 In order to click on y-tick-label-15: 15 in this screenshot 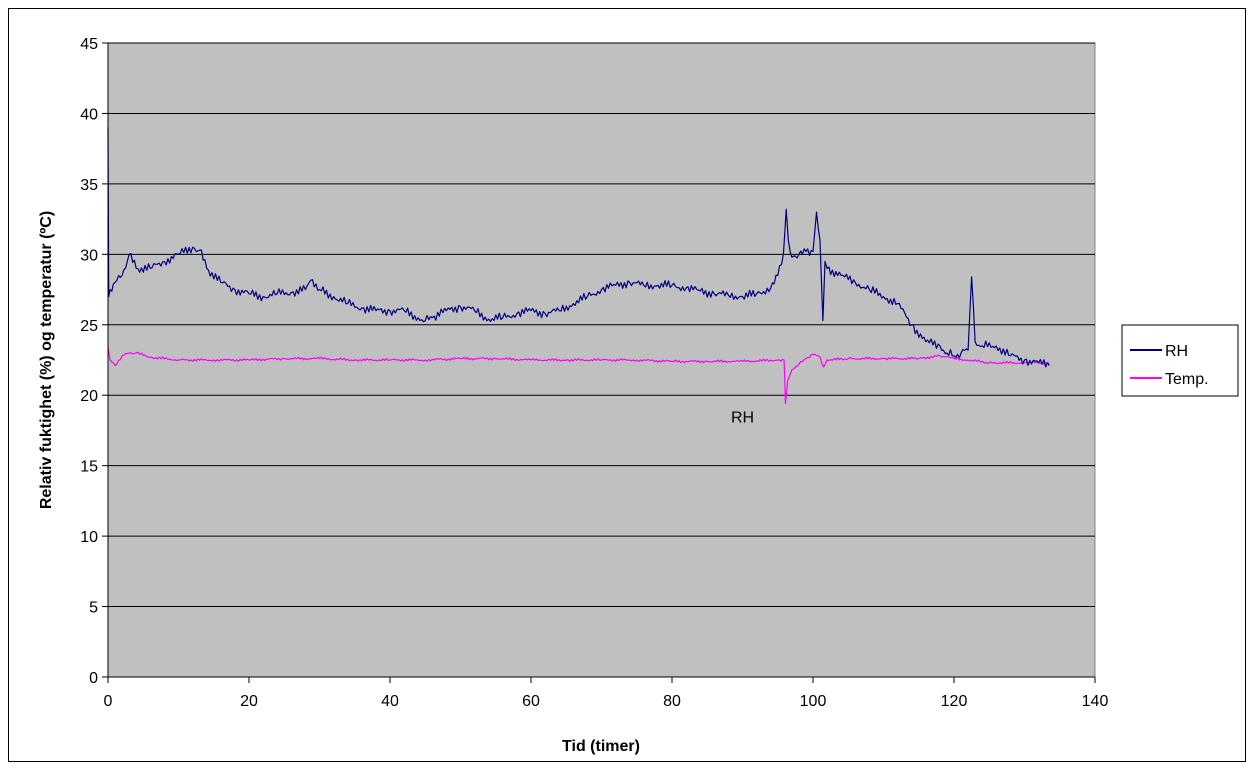, I will do `click(89, 467)`.